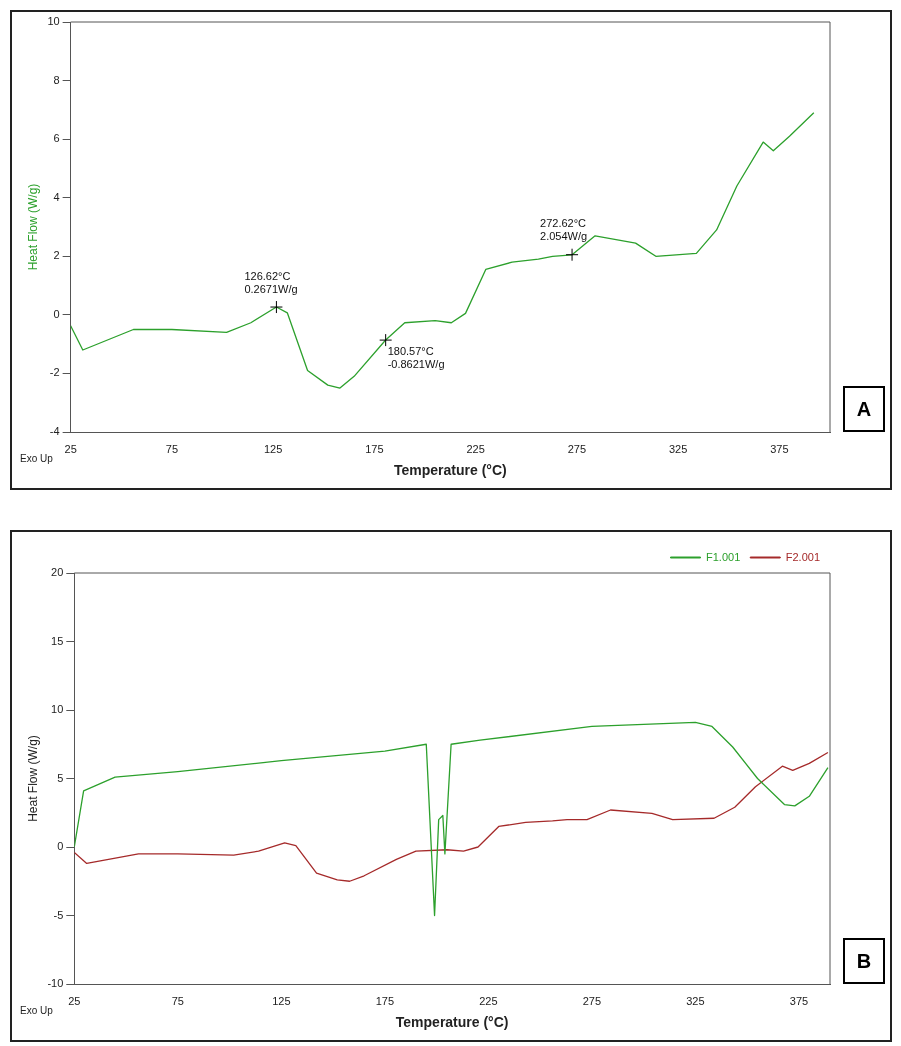  I want to click on y-tick-label: -2, so click(54, 372).